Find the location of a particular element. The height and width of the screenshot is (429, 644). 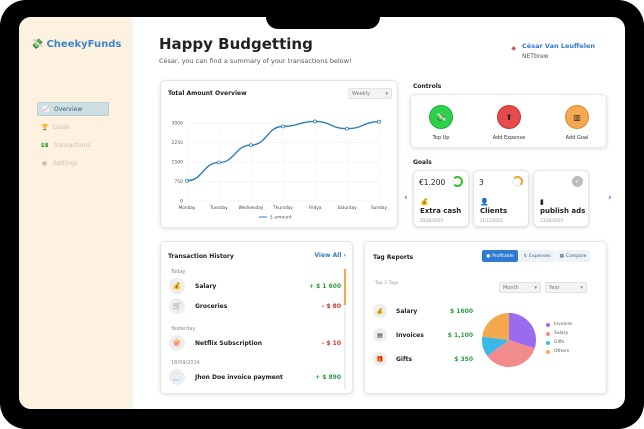

sidebar-item-overview: 📈 Overview is located at coordinates (73, 109).